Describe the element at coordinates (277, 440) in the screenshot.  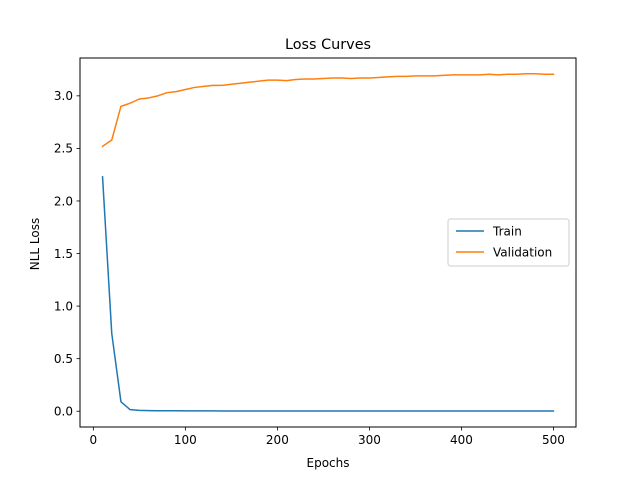
I see `x-tick-label: 200` at that location.